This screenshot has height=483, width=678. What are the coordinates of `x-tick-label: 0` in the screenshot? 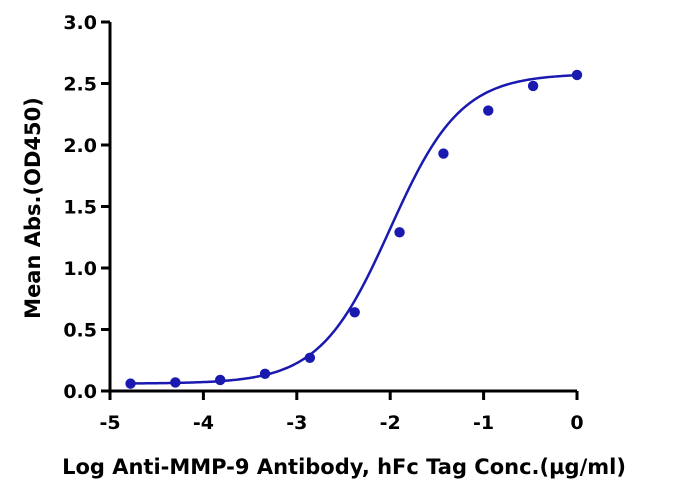 It's located at (576, 423).